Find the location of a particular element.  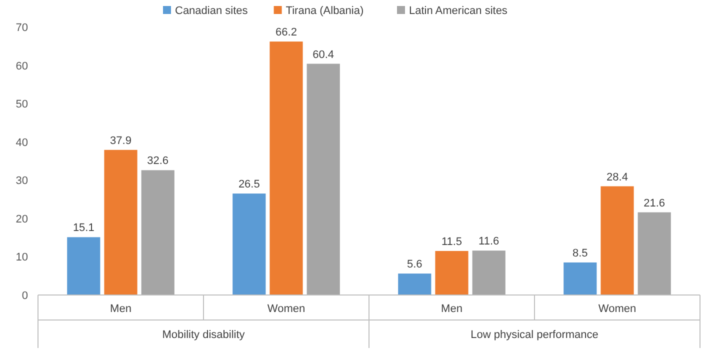

data-label: 26.5 is located at coordinates (249, 184).